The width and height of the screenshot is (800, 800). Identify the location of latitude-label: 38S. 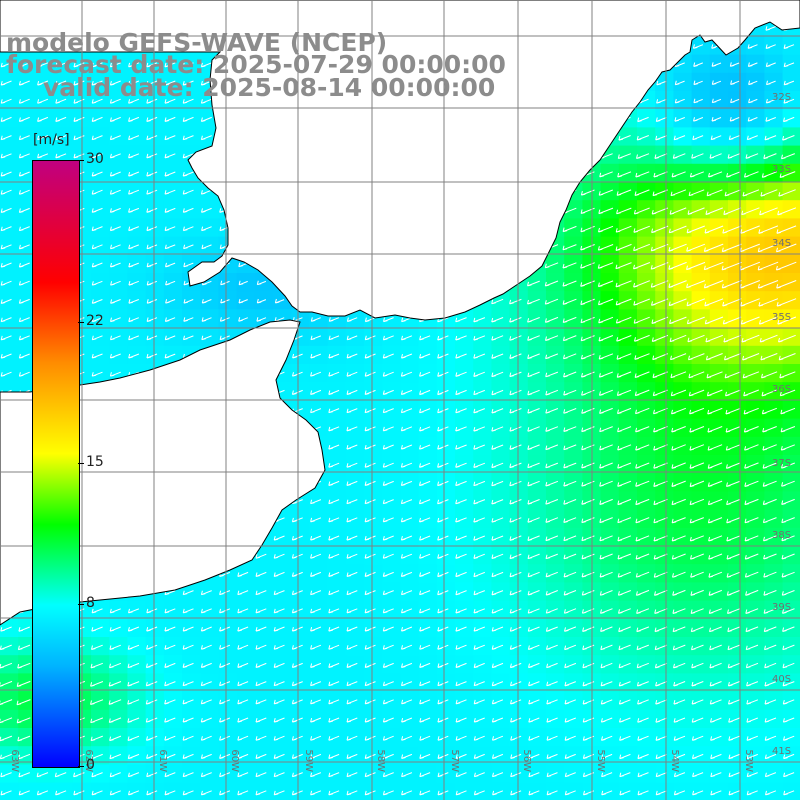
(781, 535).